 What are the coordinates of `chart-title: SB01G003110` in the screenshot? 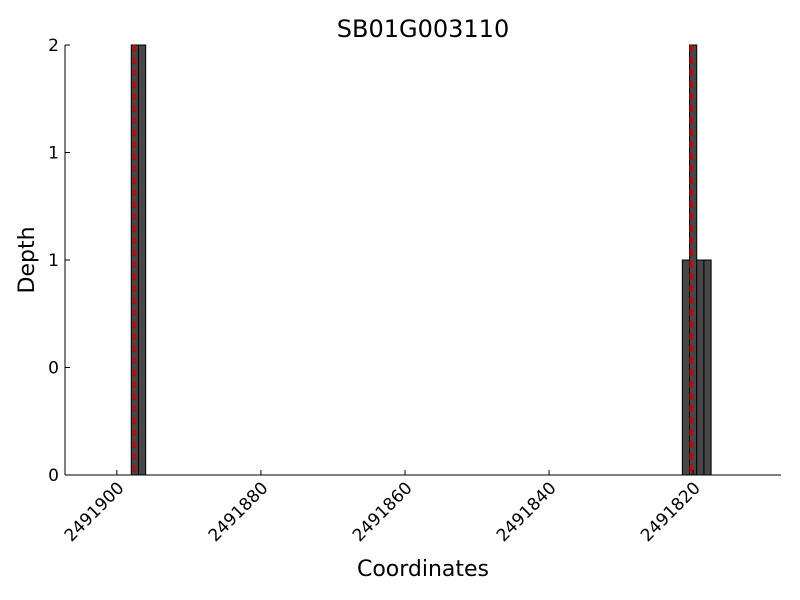 It's located at (423, 29).